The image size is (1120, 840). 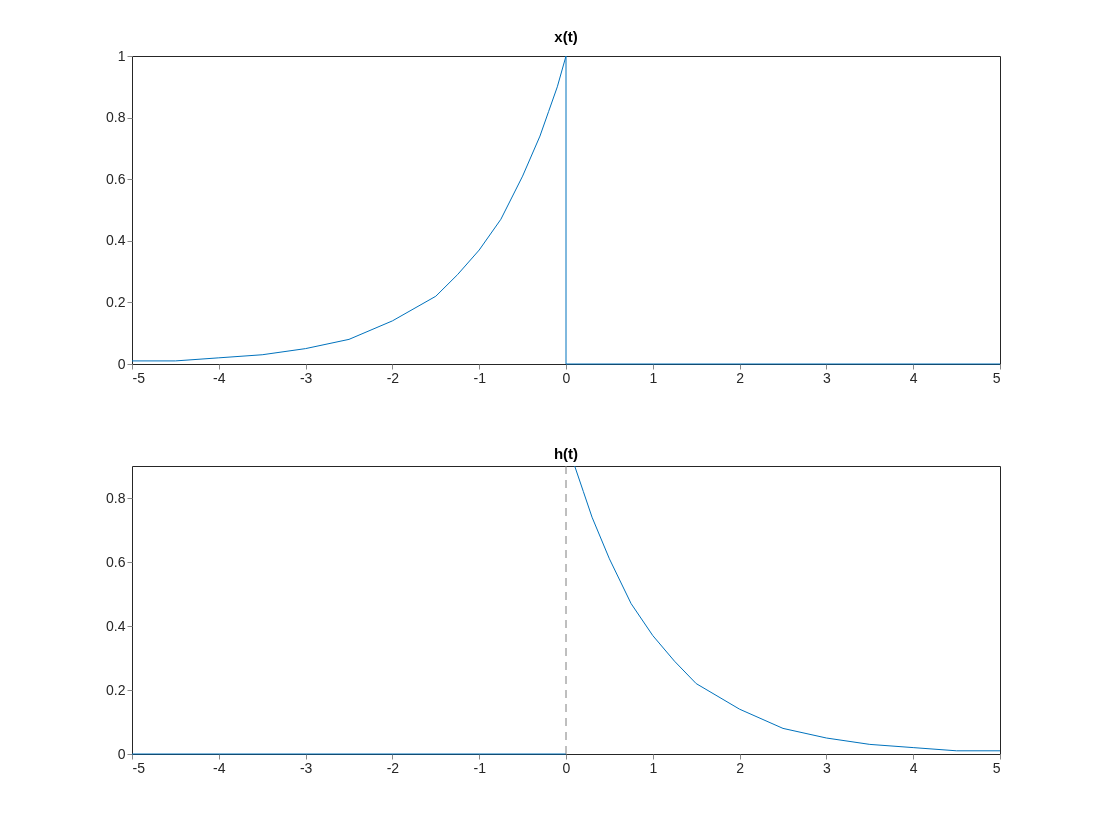 What do you see at coordinates (566, 453) in the screenshot?
I see `chart-title: h(t)` at bounding box center [566, 453].